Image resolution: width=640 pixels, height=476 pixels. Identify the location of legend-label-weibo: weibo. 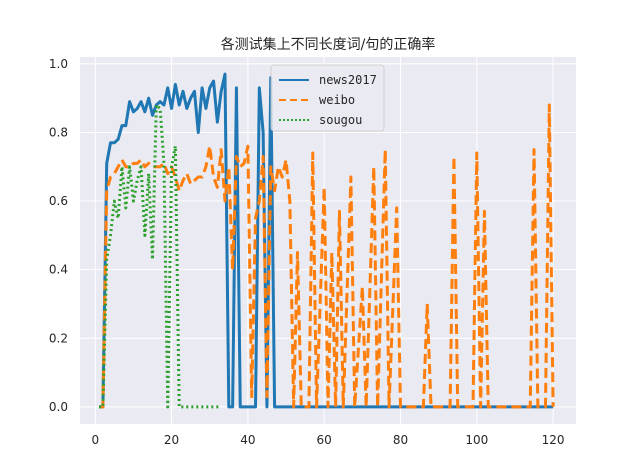
(337, 100).